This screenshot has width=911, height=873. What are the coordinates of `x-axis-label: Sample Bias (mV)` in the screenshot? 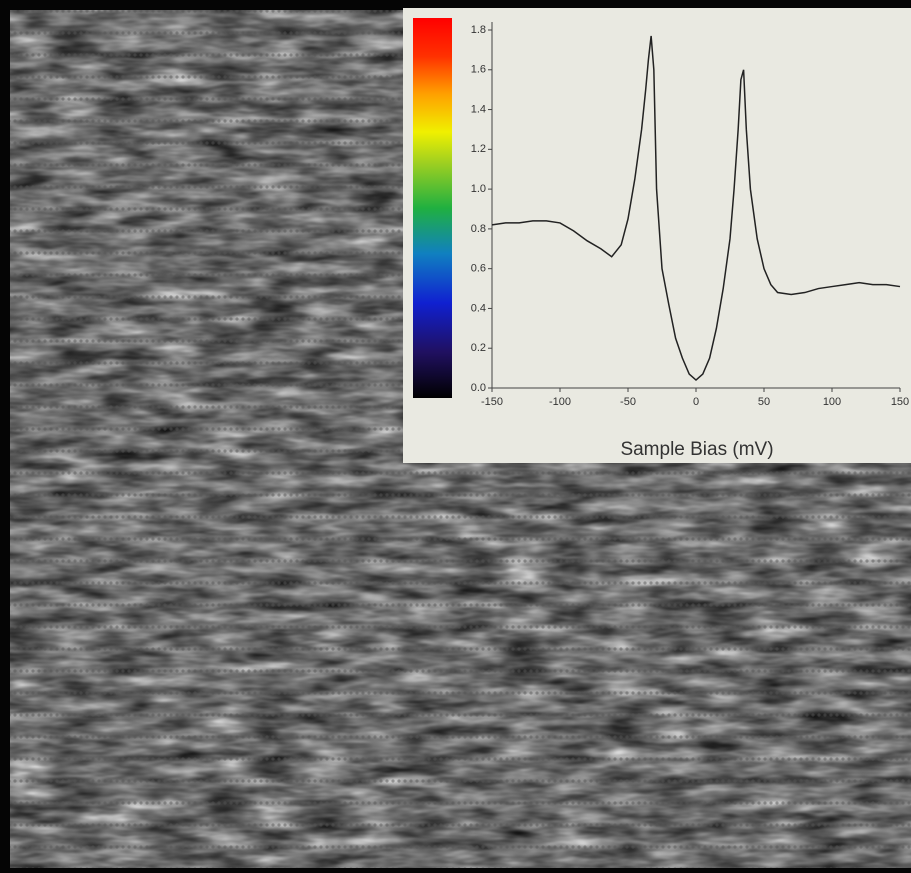 It's located at (696, 449).